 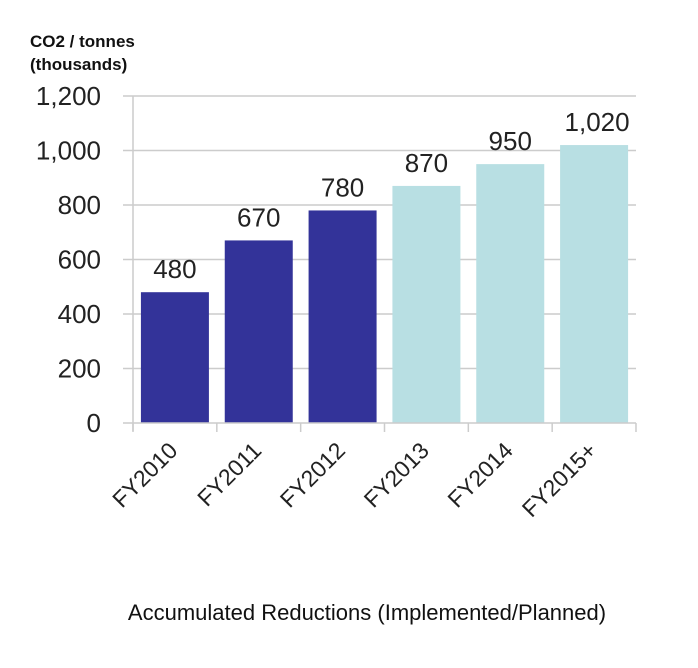 What do you see at coordinates (342, 316) in the screenshot?
I see `bar-fy2012` at bounding box center [342, 316].